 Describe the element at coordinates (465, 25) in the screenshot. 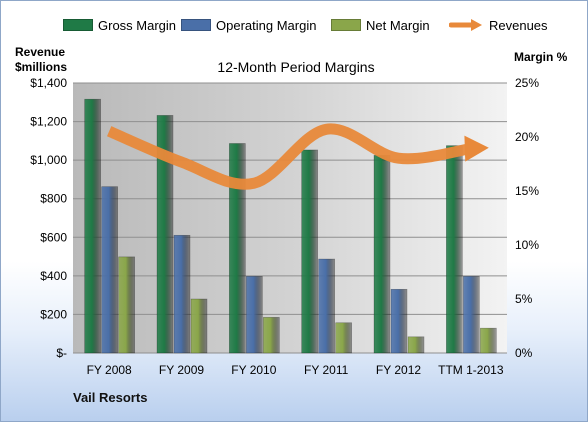

I see `legend-arrow-icon` at that location.